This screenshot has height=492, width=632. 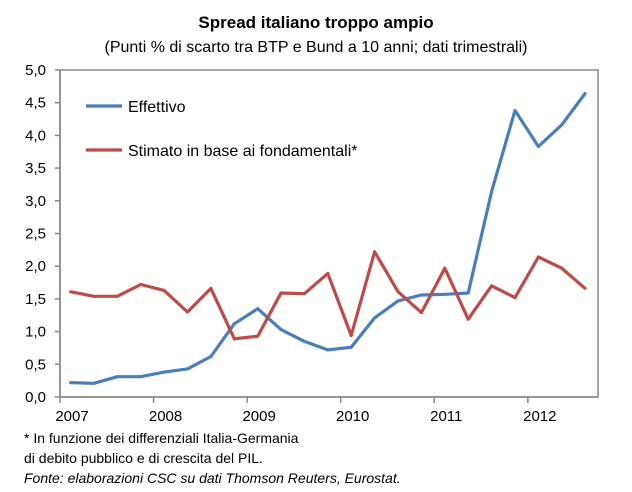 I want to click on y-tick-label: 0,5, so click(x=35, y=364).